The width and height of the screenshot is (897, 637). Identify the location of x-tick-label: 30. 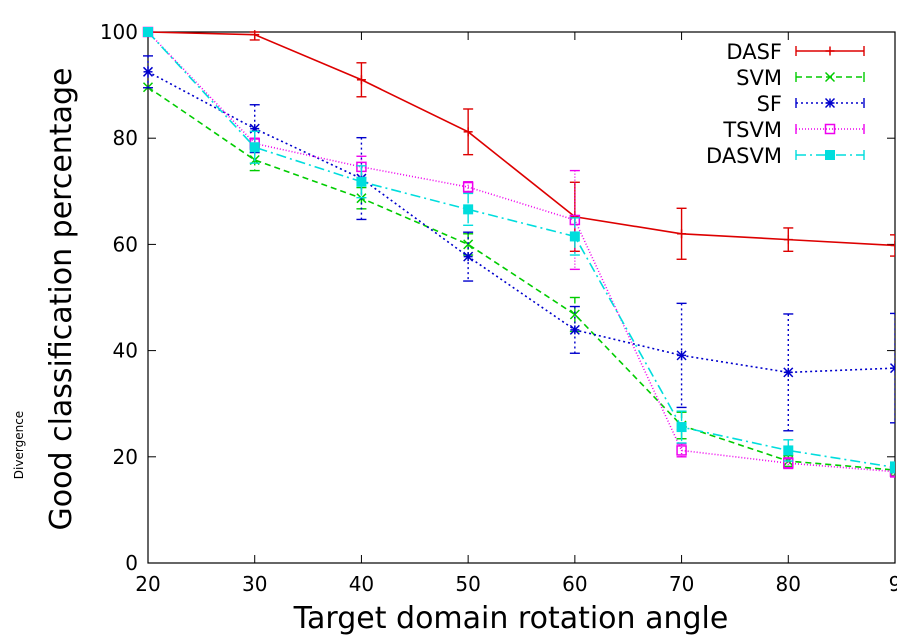
(254, 584).